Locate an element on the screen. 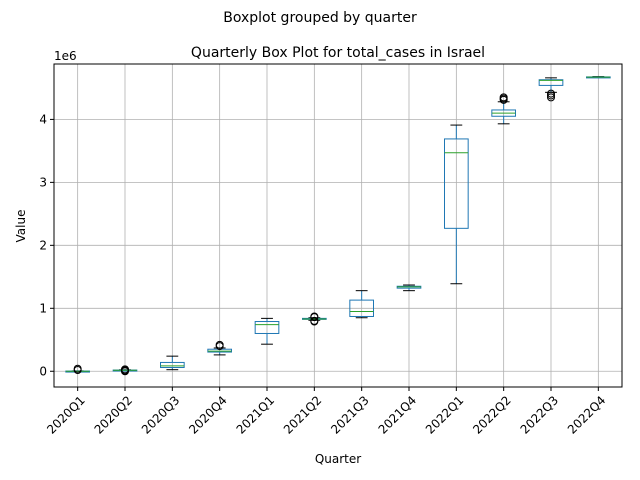 The height and width of the screenshot is (480, 640). figure-suptitle: Boxplot grouped by quarter is located at coordinates (320, 18).